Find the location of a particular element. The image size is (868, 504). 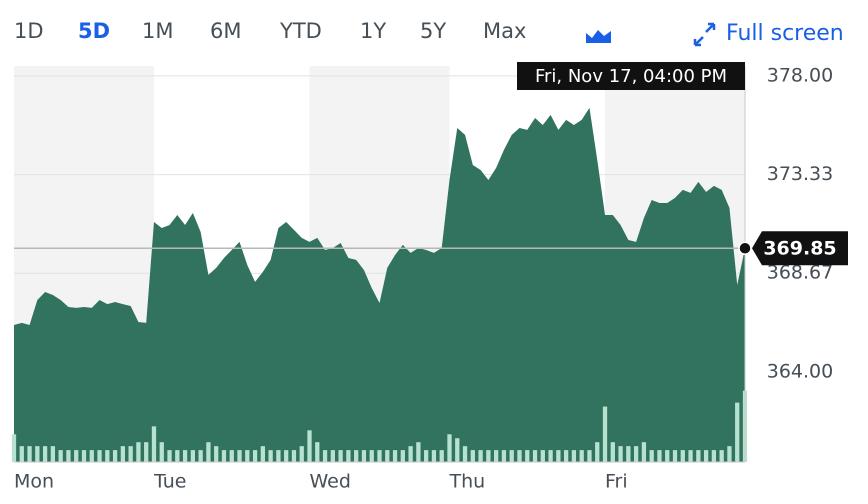

x-tick-label: Thu is located at coordinates (466, 482).